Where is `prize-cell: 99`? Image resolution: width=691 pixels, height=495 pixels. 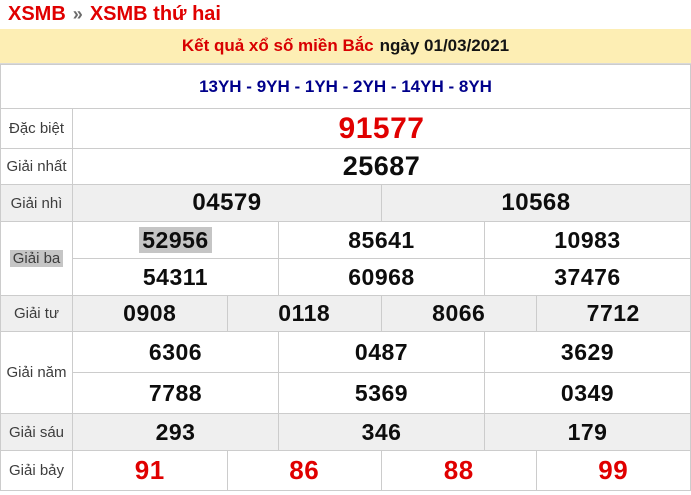 prize-cell: 99 is located at coordinates (613, 470).